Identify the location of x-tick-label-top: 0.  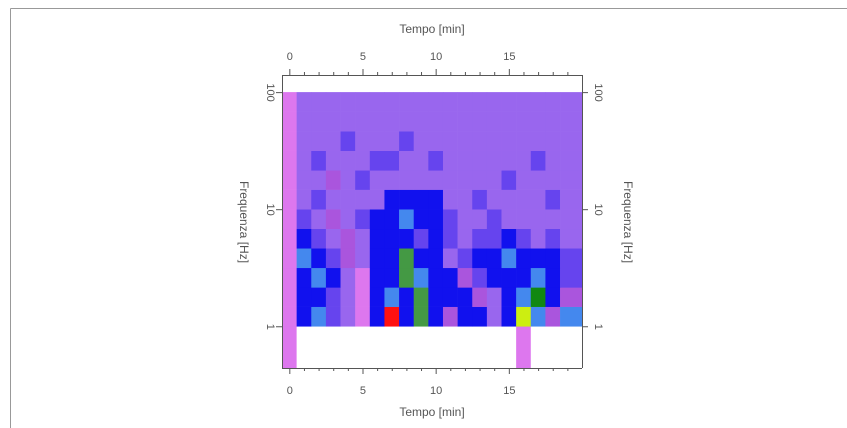
(290, 57).